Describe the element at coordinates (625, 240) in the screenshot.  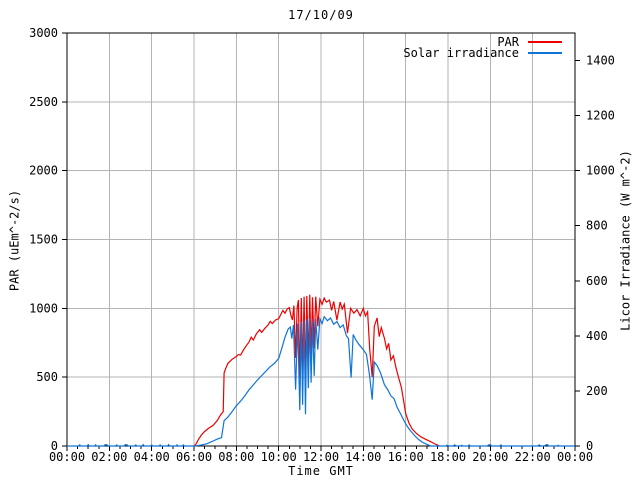
I see `y-axis-label-right: Licor Irradiance (W m^-2)` at that location.